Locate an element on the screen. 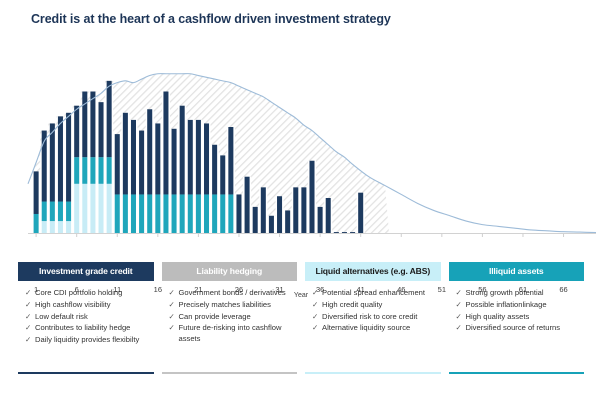 The height and width of the screenshot is (417, 602). list-item: ✓ Can provide leverage is located at coordinates (230, 317).